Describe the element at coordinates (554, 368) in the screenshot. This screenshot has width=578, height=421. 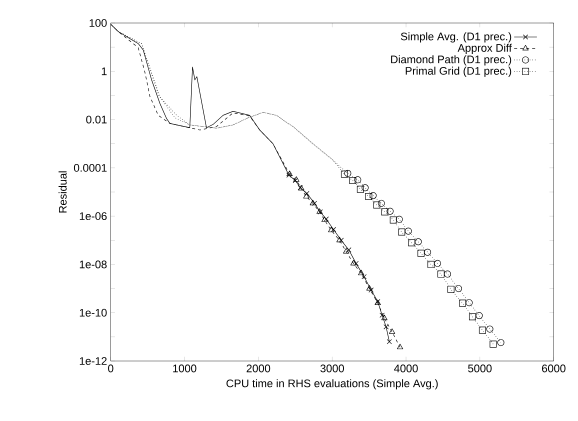
I see `x-tick-label: 6000` at that location.